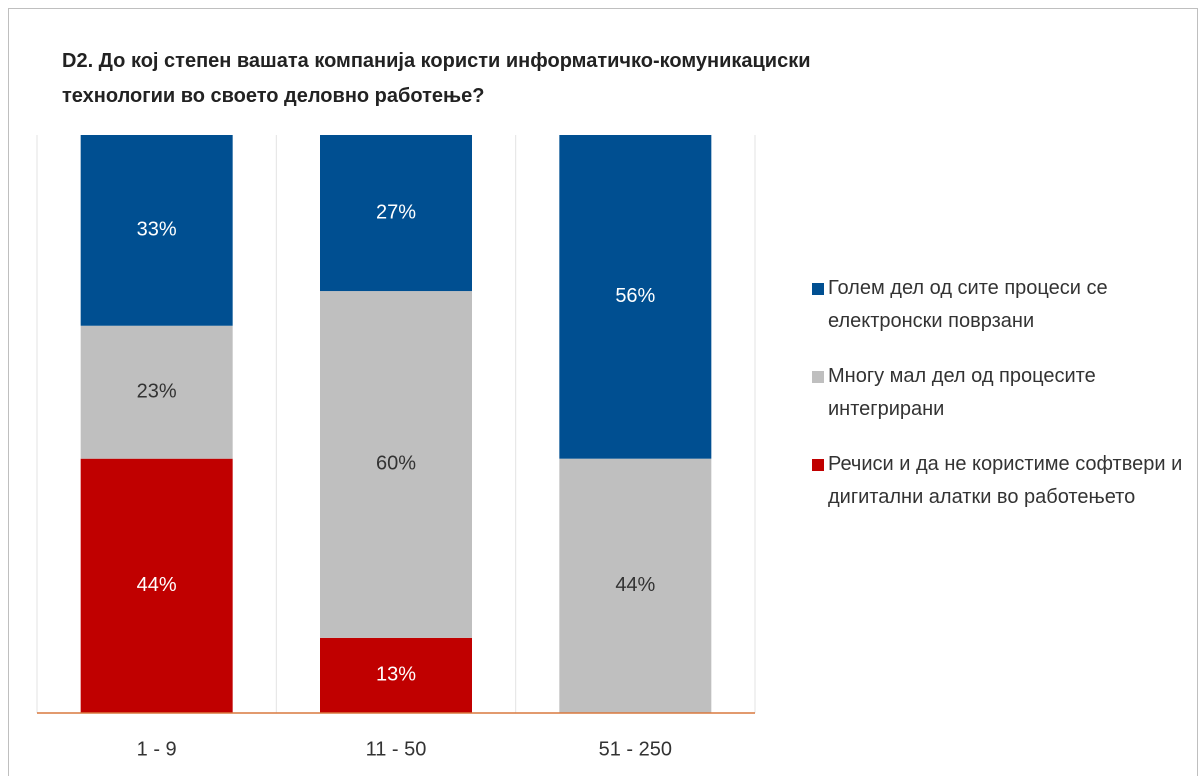 The image size is (1198, 776). What do you see at coordinates (962, 392) in the screenshot?
I see `legend-label: Многу мал дел од процесите интегрирани` at bounding box center [962, 392].